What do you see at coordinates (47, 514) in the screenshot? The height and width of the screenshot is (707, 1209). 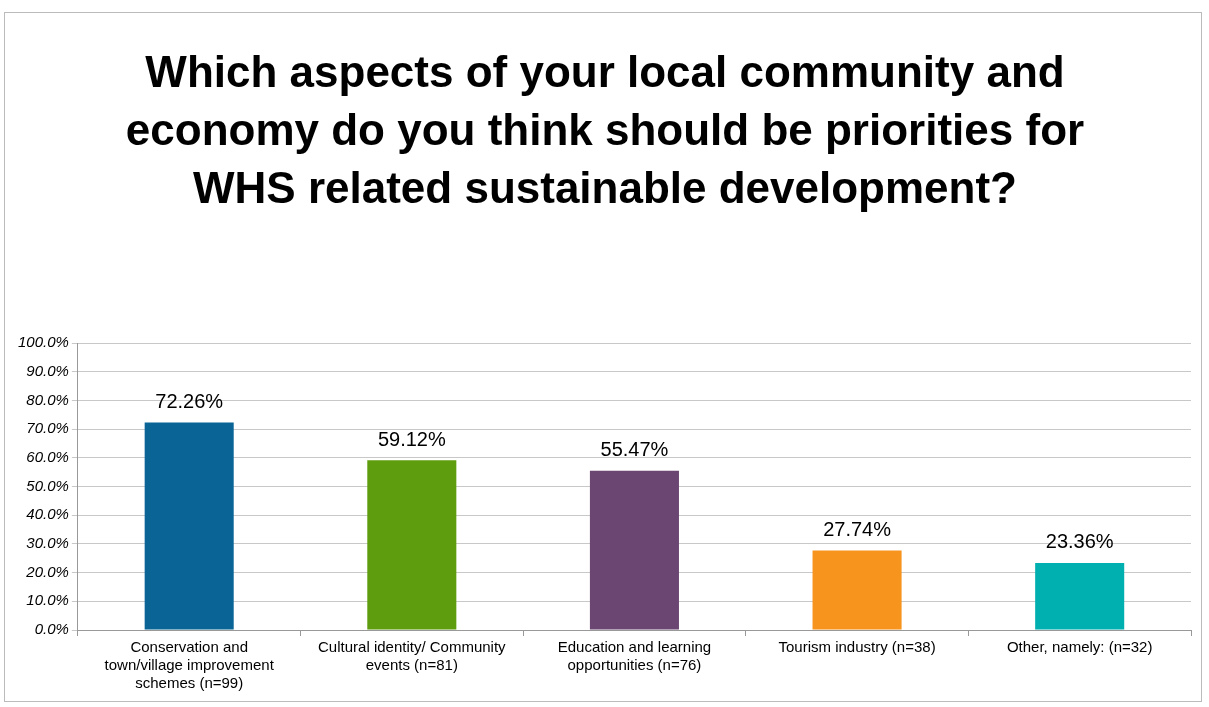 I see `y-tick-label: 40.0%` at bounding box center [47, 514].